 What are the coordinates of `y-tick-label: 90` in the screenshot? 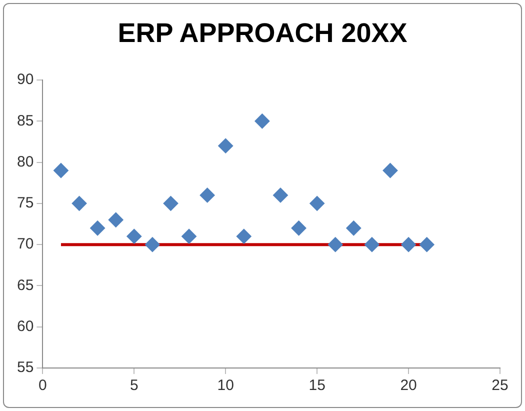 It's located at (25, 79).